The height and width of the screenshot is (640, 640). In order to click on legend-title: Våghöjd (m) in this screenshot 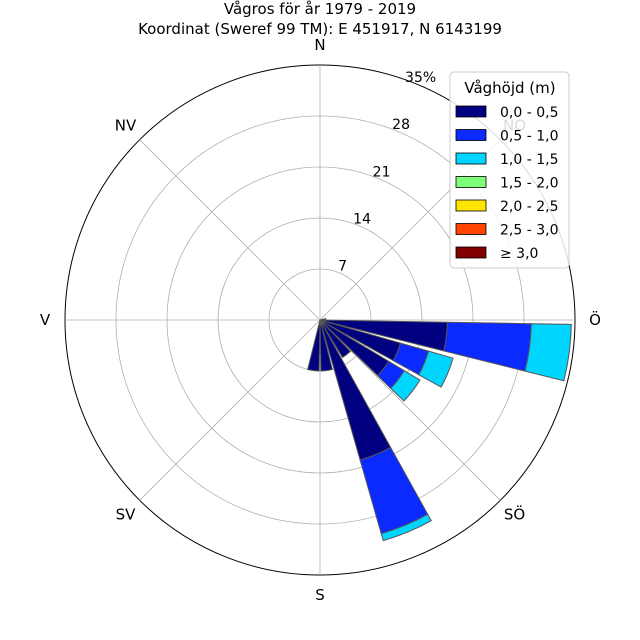, I will do `click(509, 88)`.